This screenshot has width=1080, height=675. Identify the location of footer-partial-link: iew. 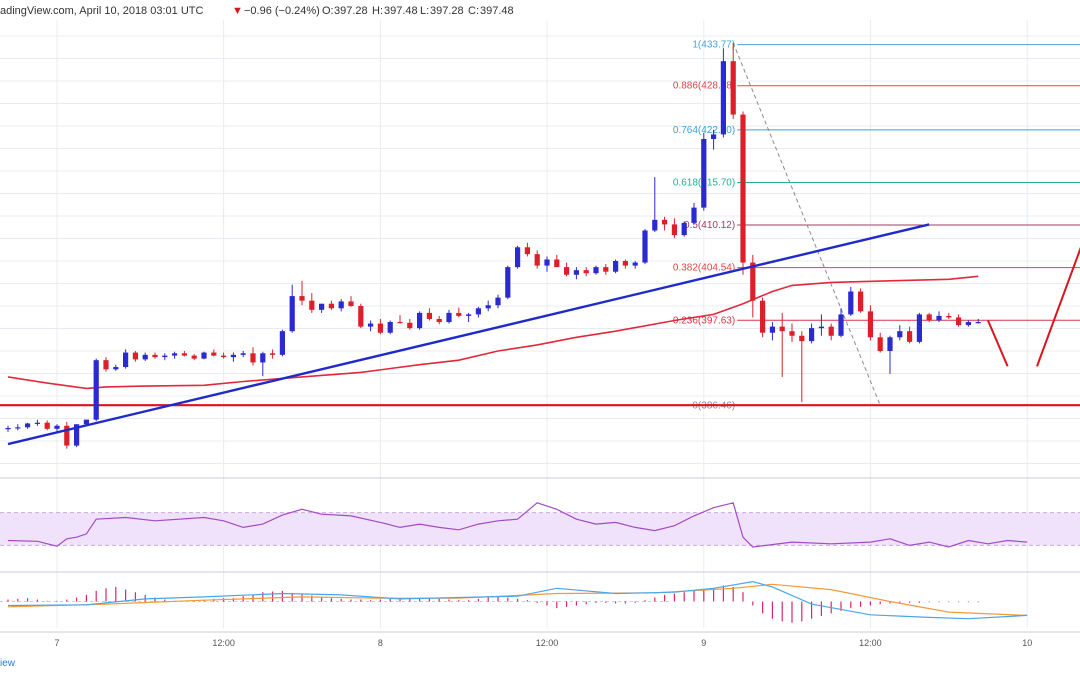
(8, 663).